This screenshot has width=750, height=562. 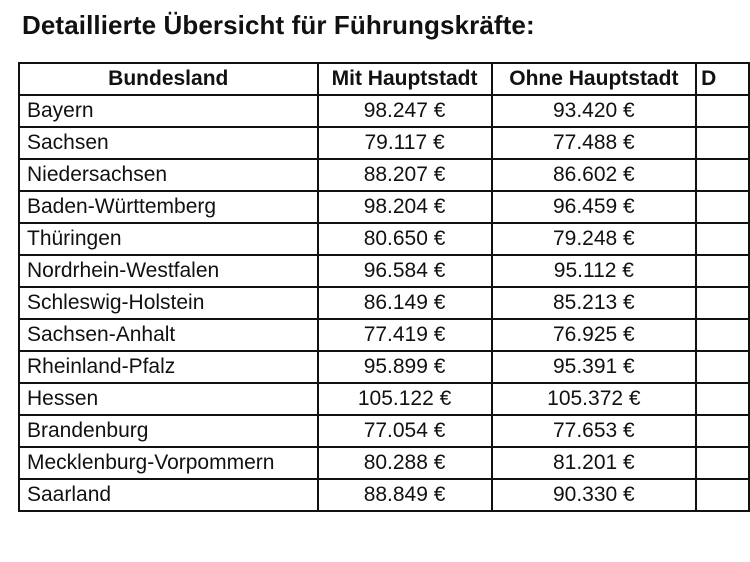 What do you see at coordinates (594, 271) in the screenshot?
I see `cell-ohne-hauptstadt: 95.112 €` at bounding box center [594, 271].